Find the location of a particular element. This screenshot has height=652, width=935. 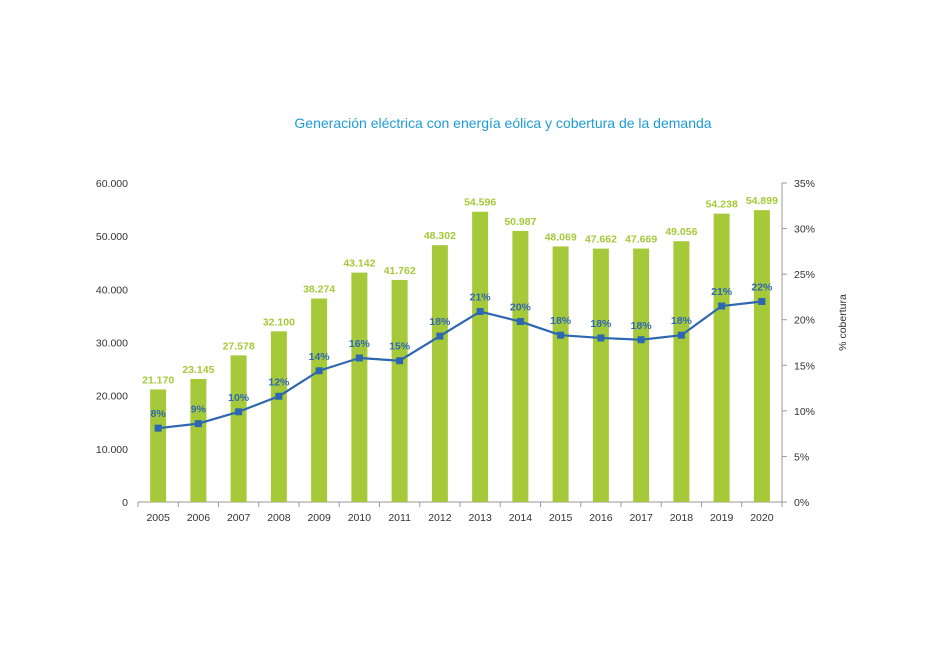

bar-data-label: 27.578 is located at coordinates (239, 346).